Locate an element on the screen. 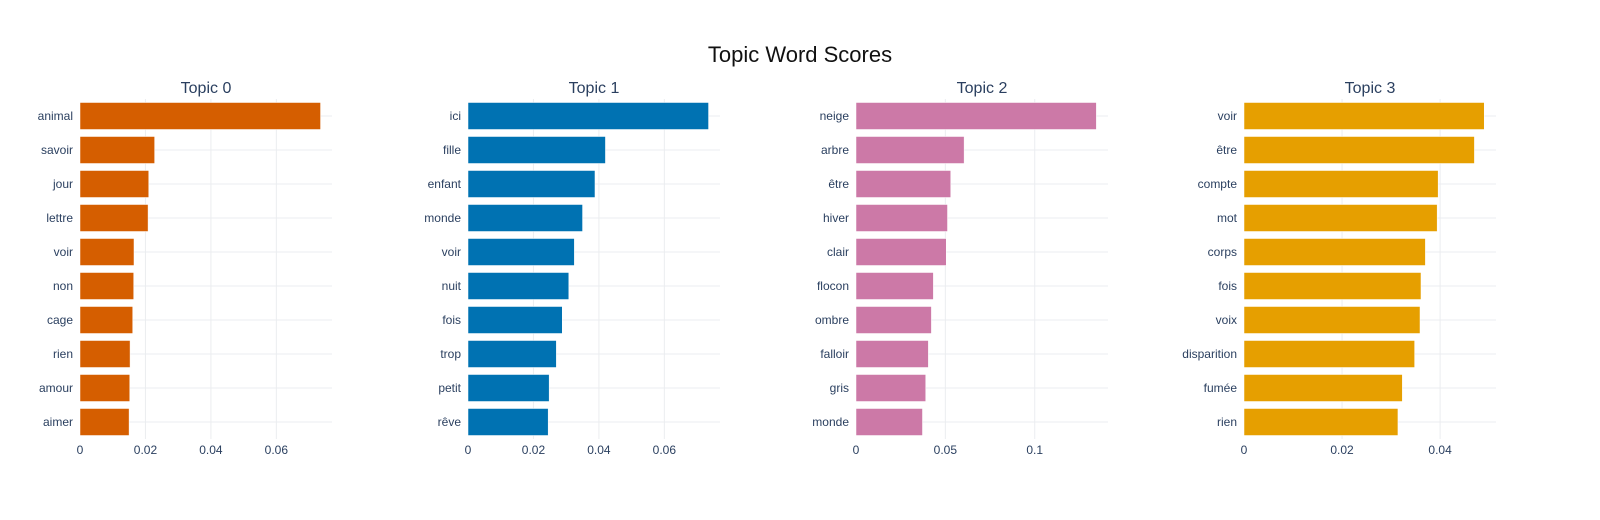 Image resolution: width=1600 pixels, height=520 pixels. category-label: voix is located at coordinates (1226, 320).